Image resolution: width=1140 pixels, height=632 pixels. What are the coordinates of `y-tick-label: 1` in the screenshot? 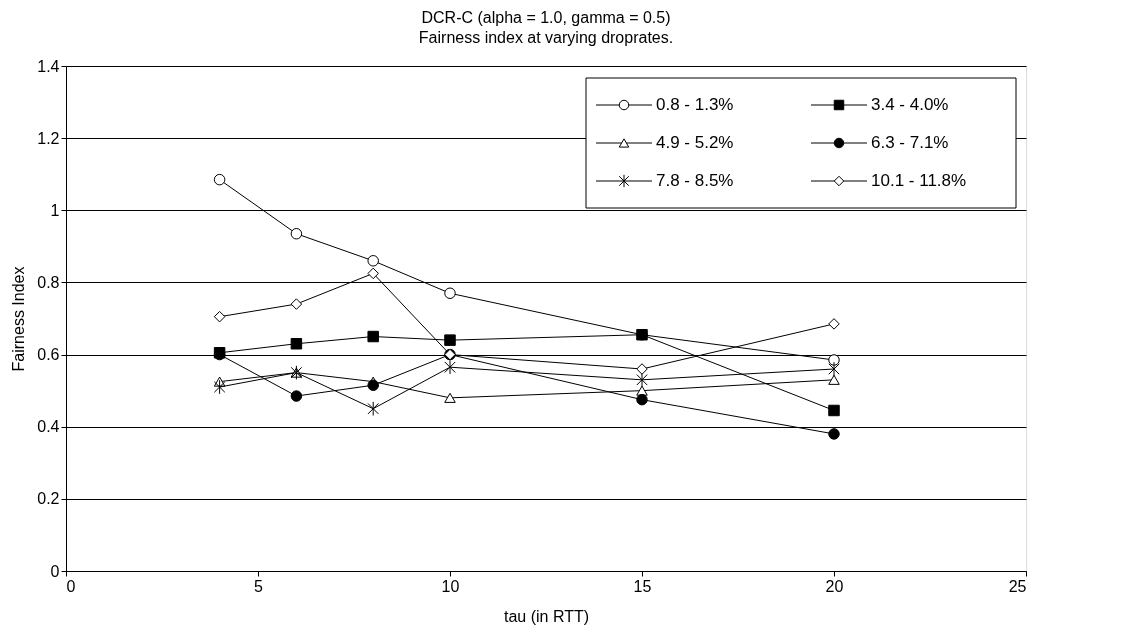 It's located at (55, 210).